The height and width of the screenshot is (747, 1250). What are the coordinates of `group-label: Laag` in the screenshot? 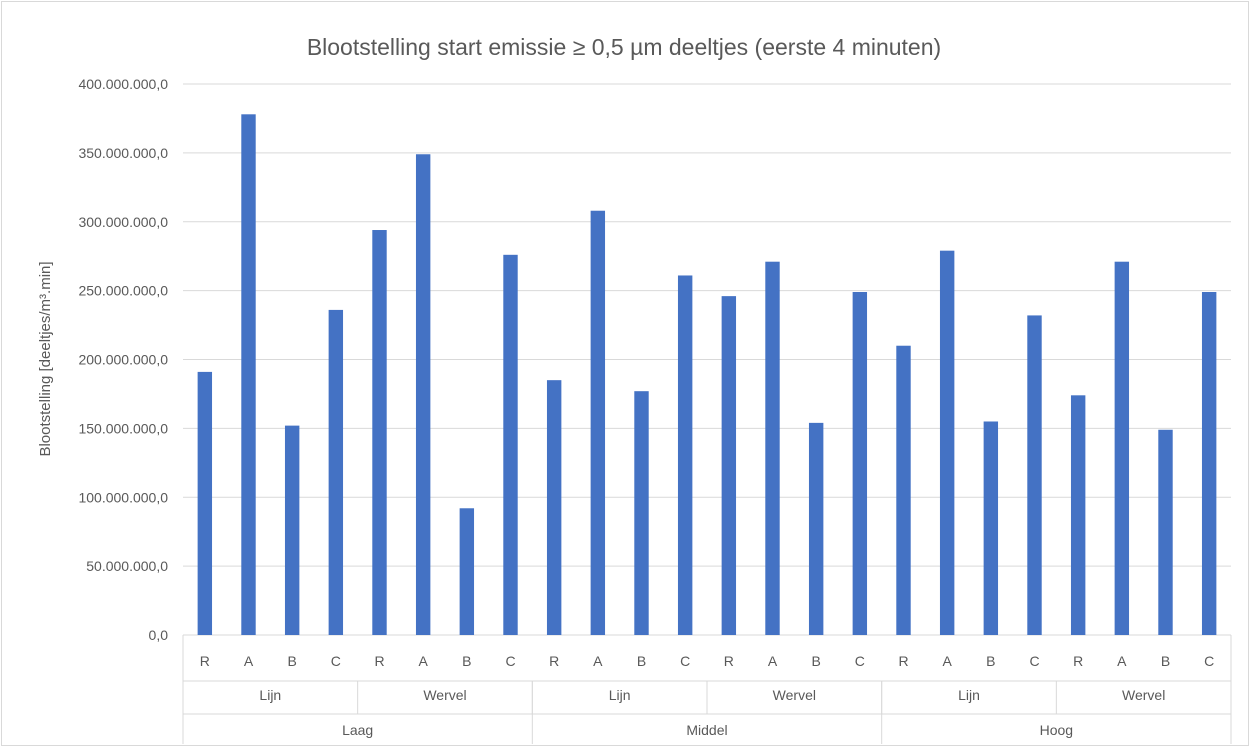 It's located at (357, 730).